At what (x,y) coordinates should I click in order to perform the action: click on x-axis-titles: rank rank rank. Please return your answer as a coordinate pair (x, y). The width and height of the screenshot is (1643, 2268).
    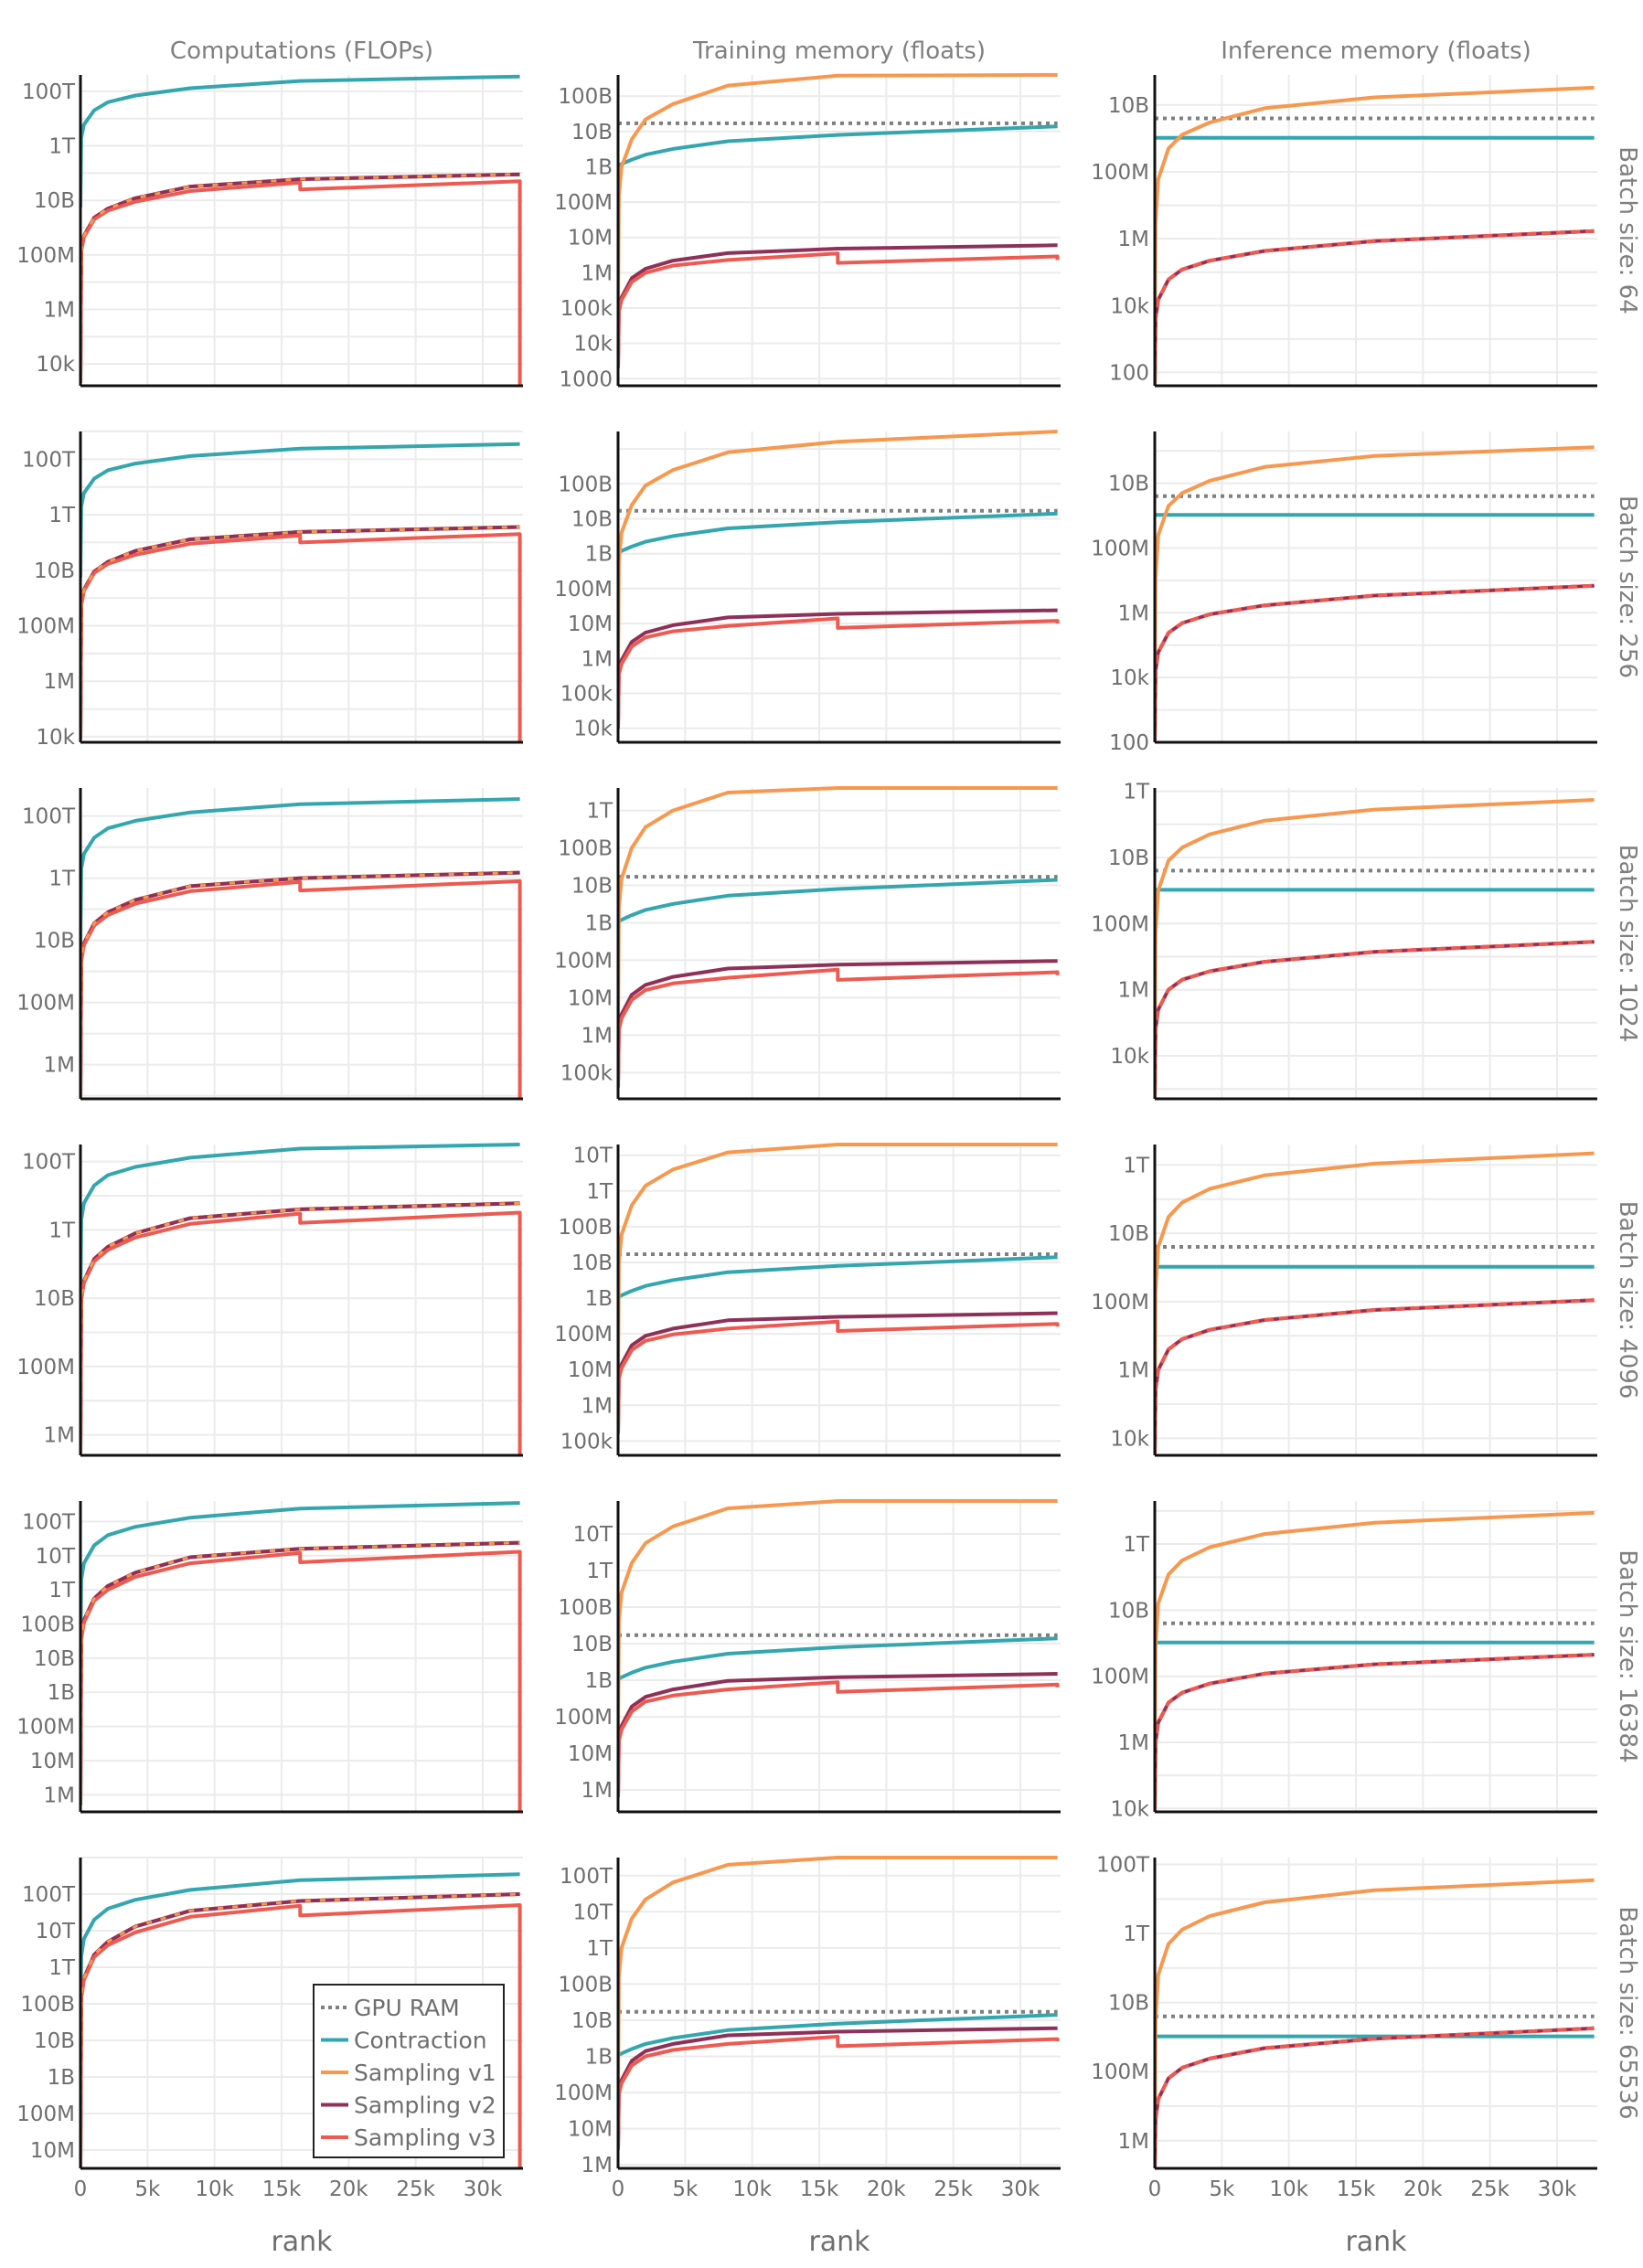
    Looking at the image, I should click on (839, 2242).